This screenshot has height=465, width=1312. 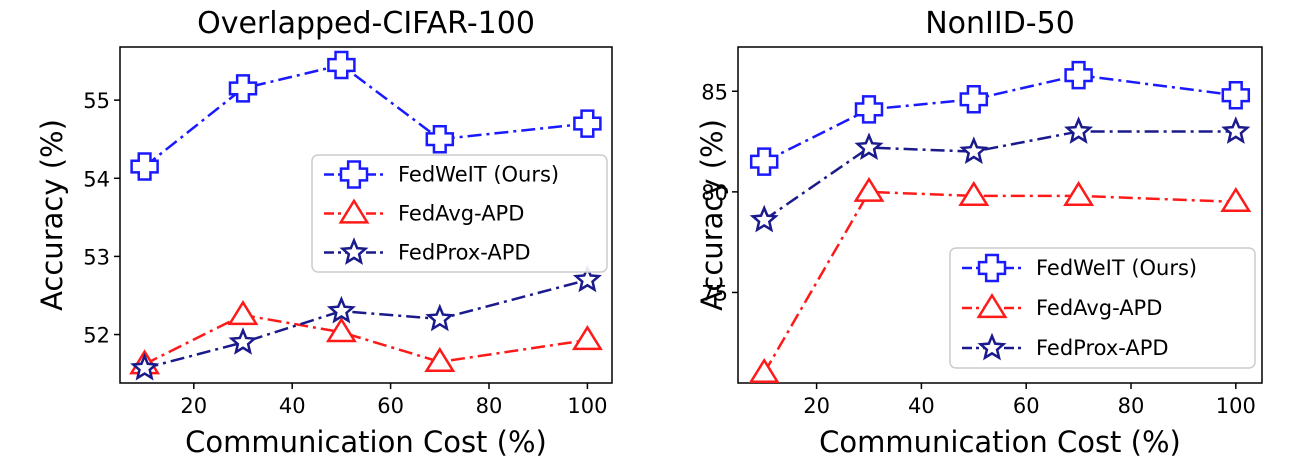 I want to click on y-tick-label: 55, so click(x=96, y=101).